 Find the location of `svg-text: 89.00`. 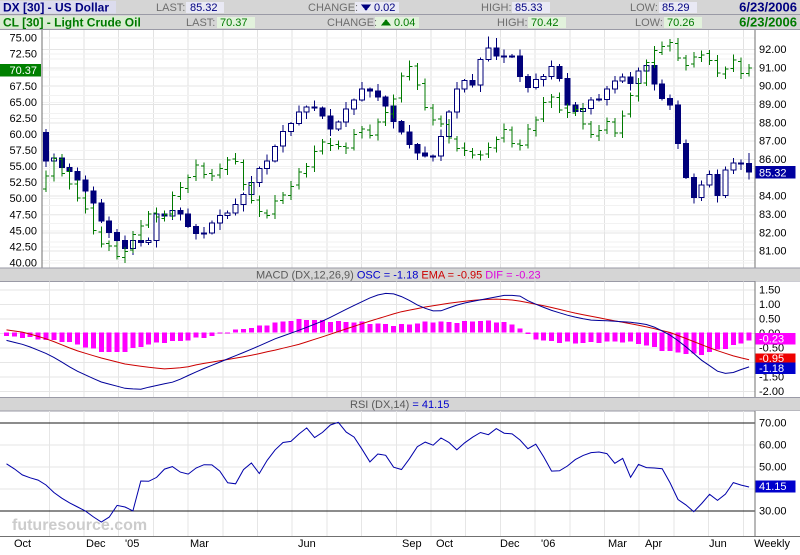

svg-text: 89.00 is located at coordinates (773, 105).